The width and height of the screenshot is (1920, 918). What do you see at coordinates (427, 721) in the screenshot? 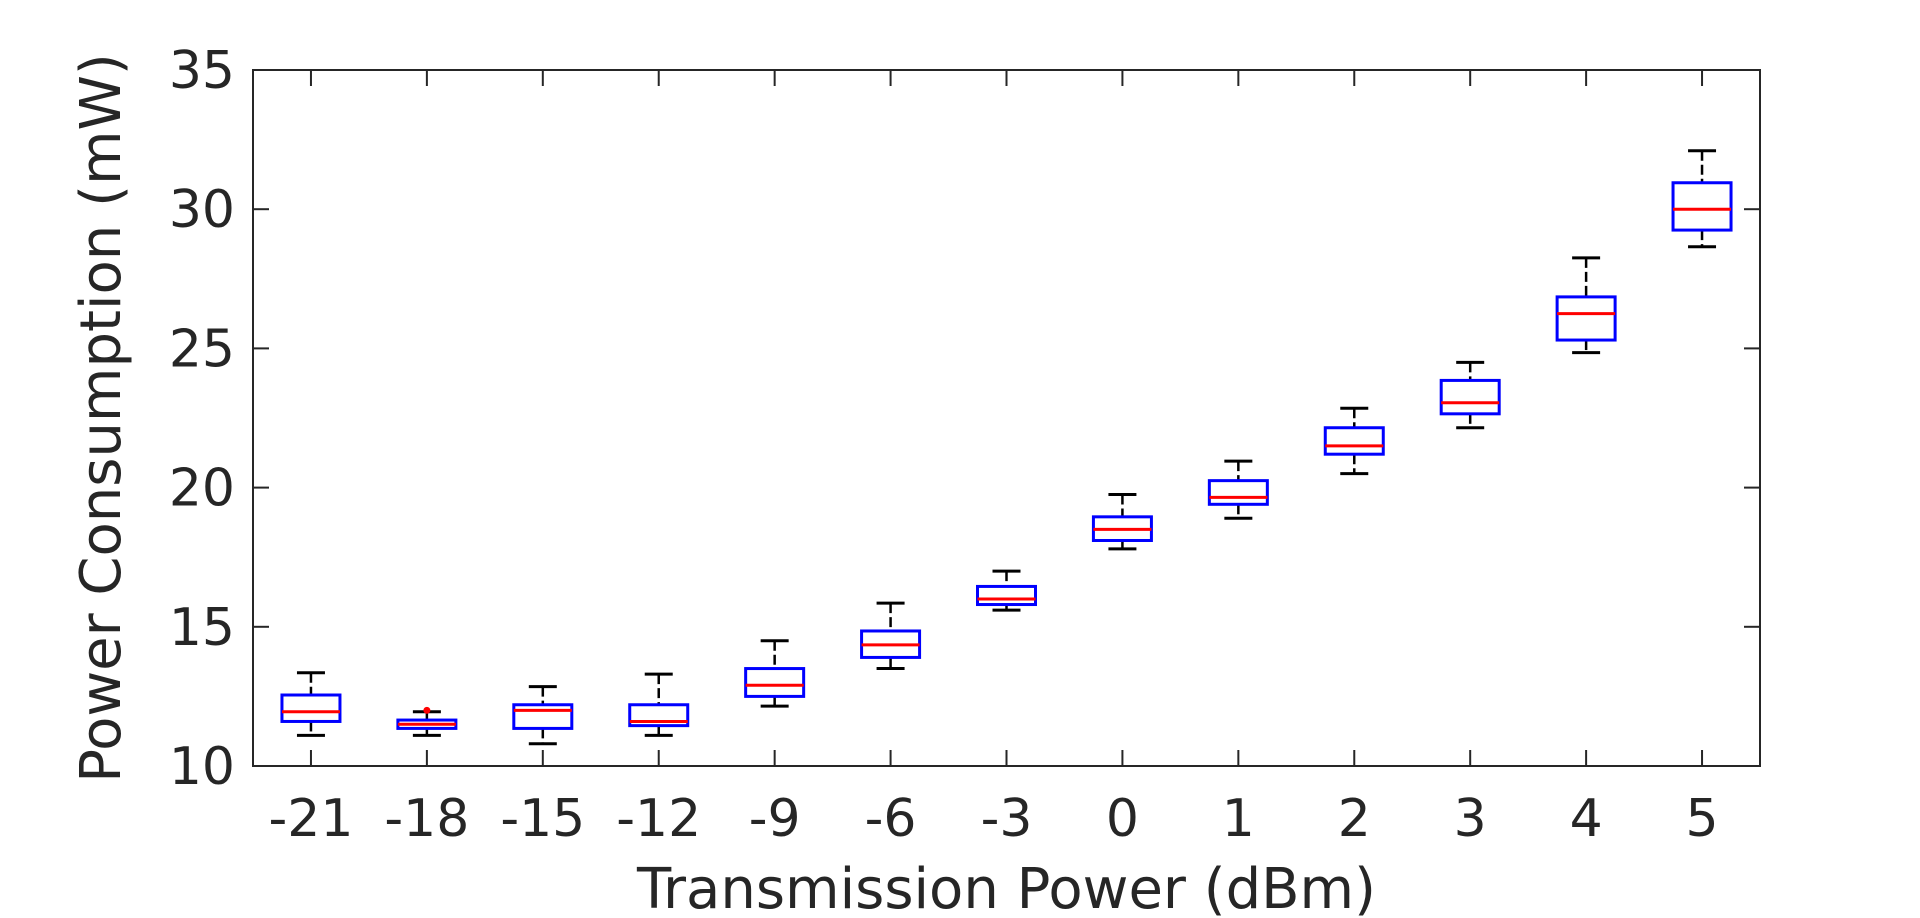
I see `box--18` at bounding box center [427, 721].